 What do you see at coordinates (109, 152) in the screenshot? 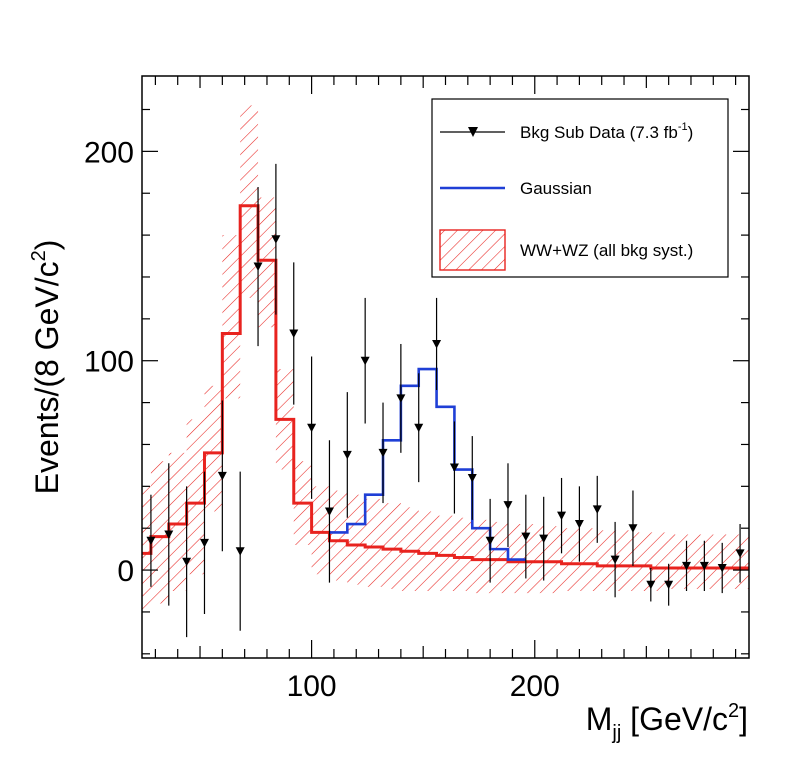
I see `y-tick-label: 200` at bounding box center [109, 152].